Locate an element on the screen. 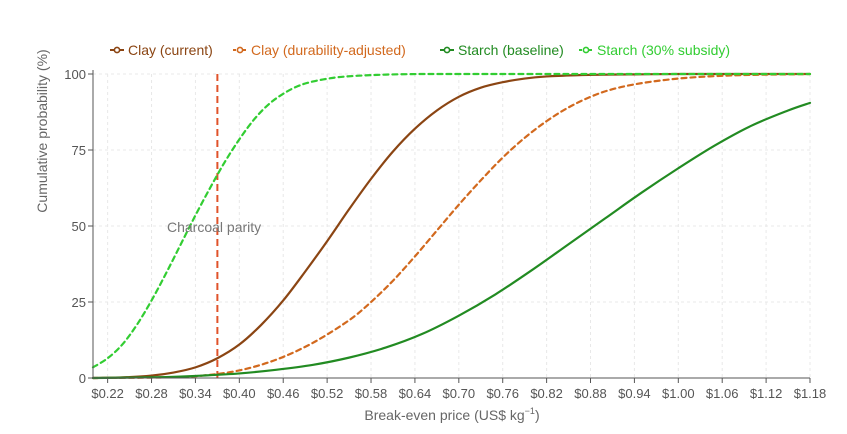 The height and width of the screenshot is (434, 847). x-tick-label: $1.00 is located at coordinates (678, 393).